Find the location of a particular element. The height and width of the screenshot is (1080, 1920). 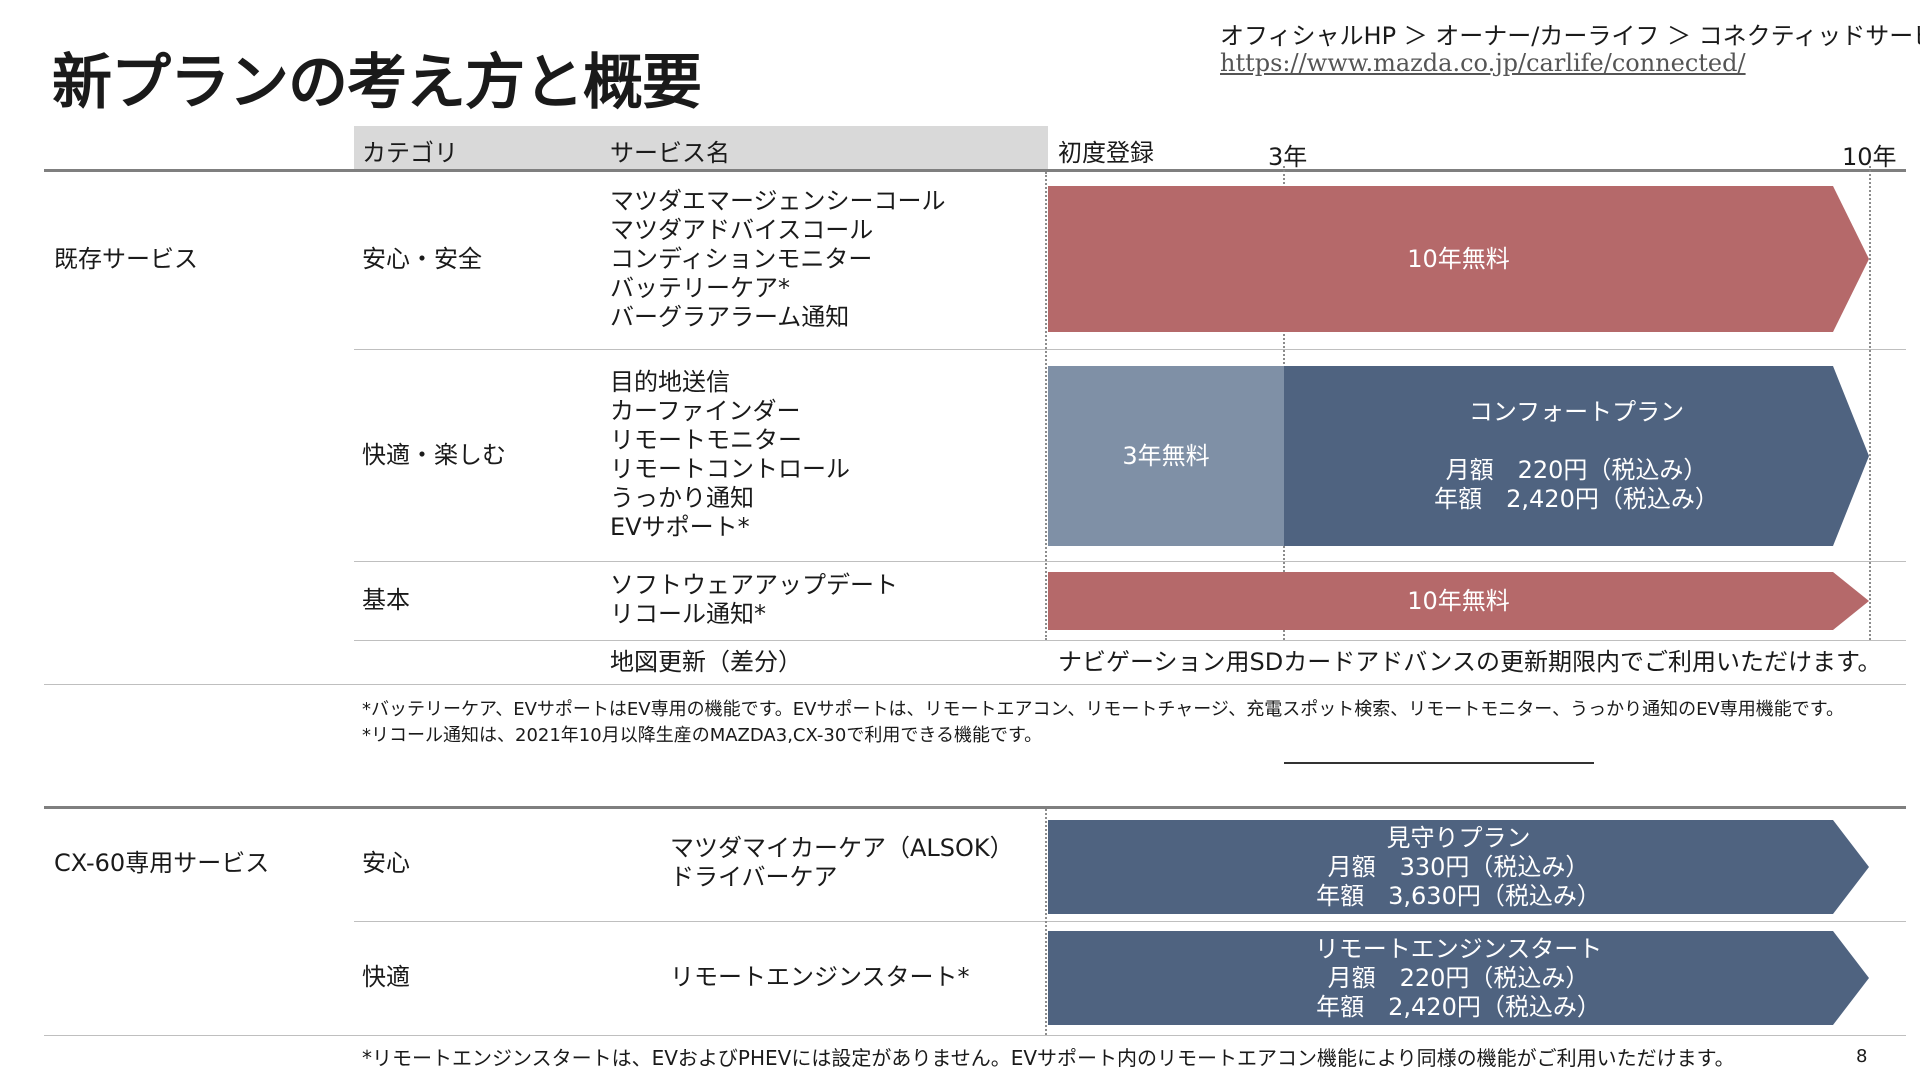

service-list-comfort: リモートエンジンスタート* is located at coordinates (820, 977).